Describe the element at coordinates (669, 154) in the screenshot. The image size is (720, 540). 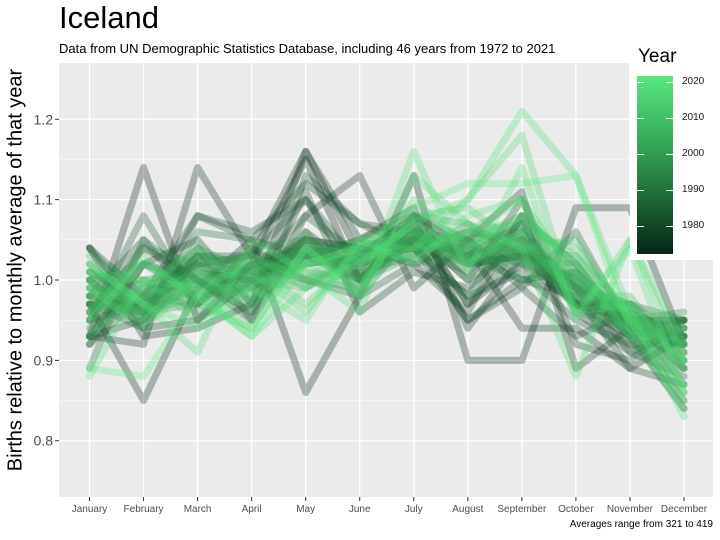
I see `legend-mark-2000-r` at that location.